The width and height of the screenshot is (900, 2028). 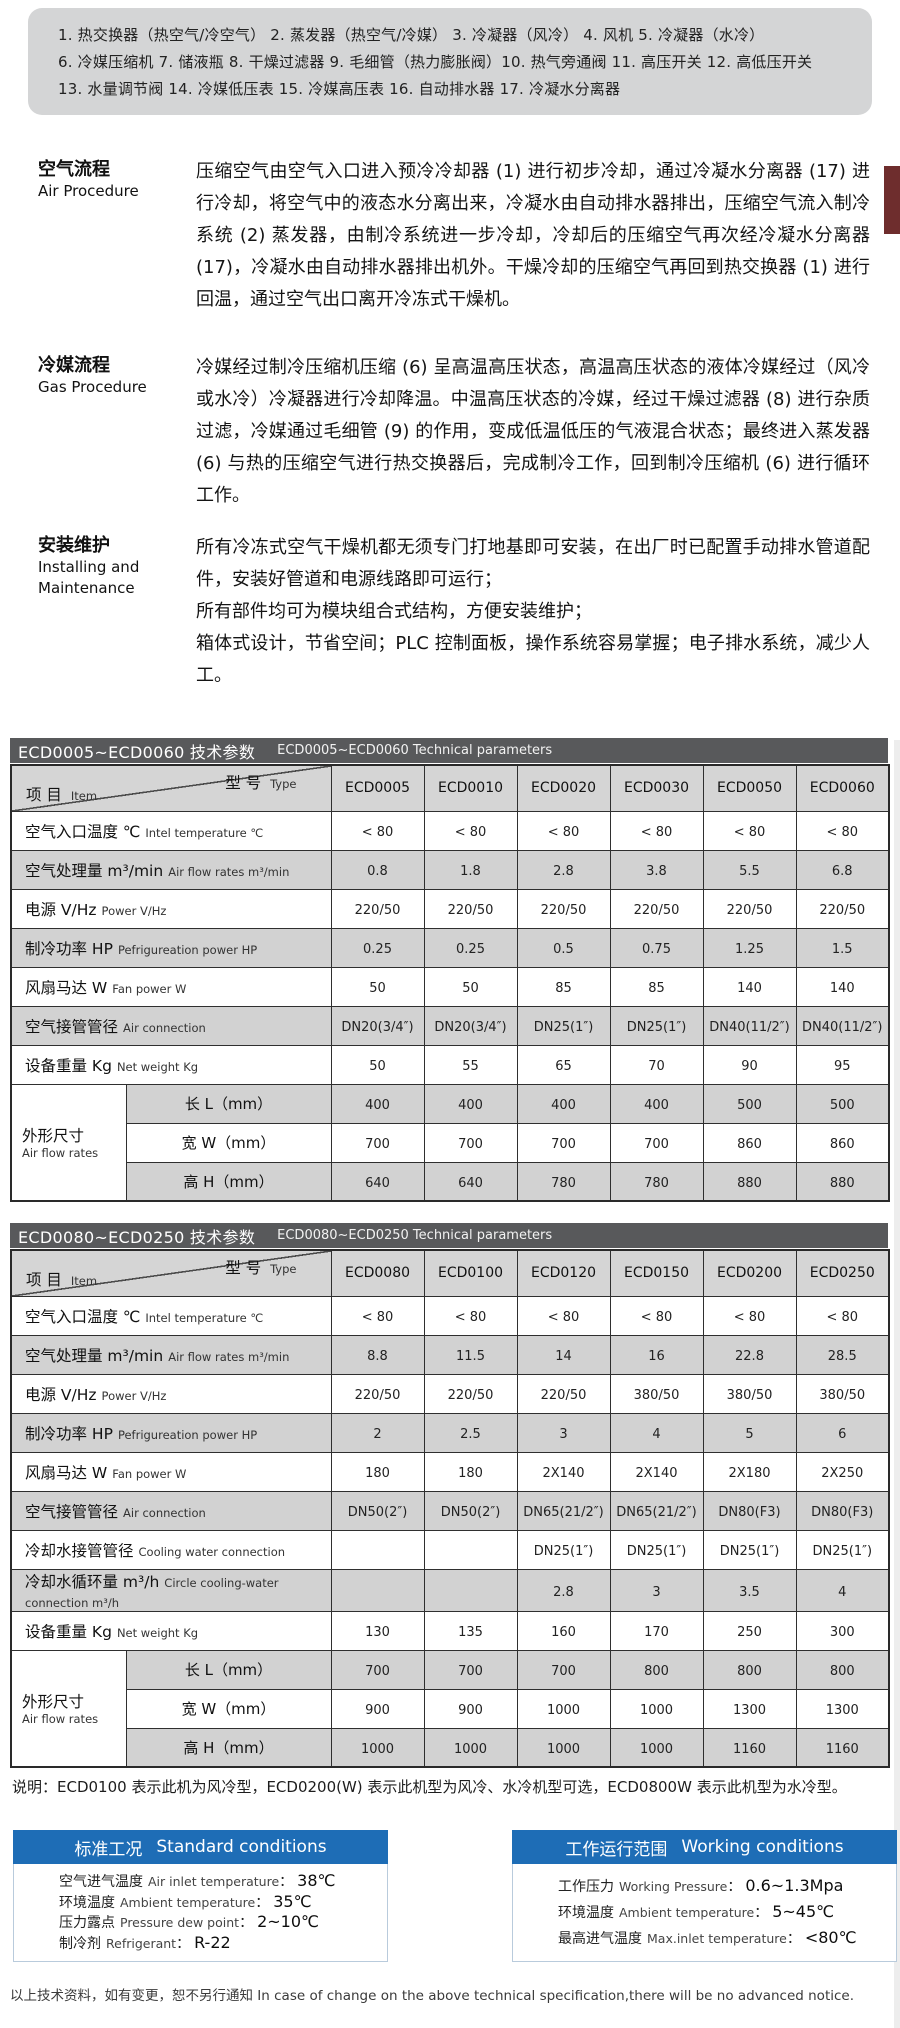 What do you see at coordinates (749, 1064) in the screenshot?
I see `value-cell: 90` at bounding box center [749, 1064].